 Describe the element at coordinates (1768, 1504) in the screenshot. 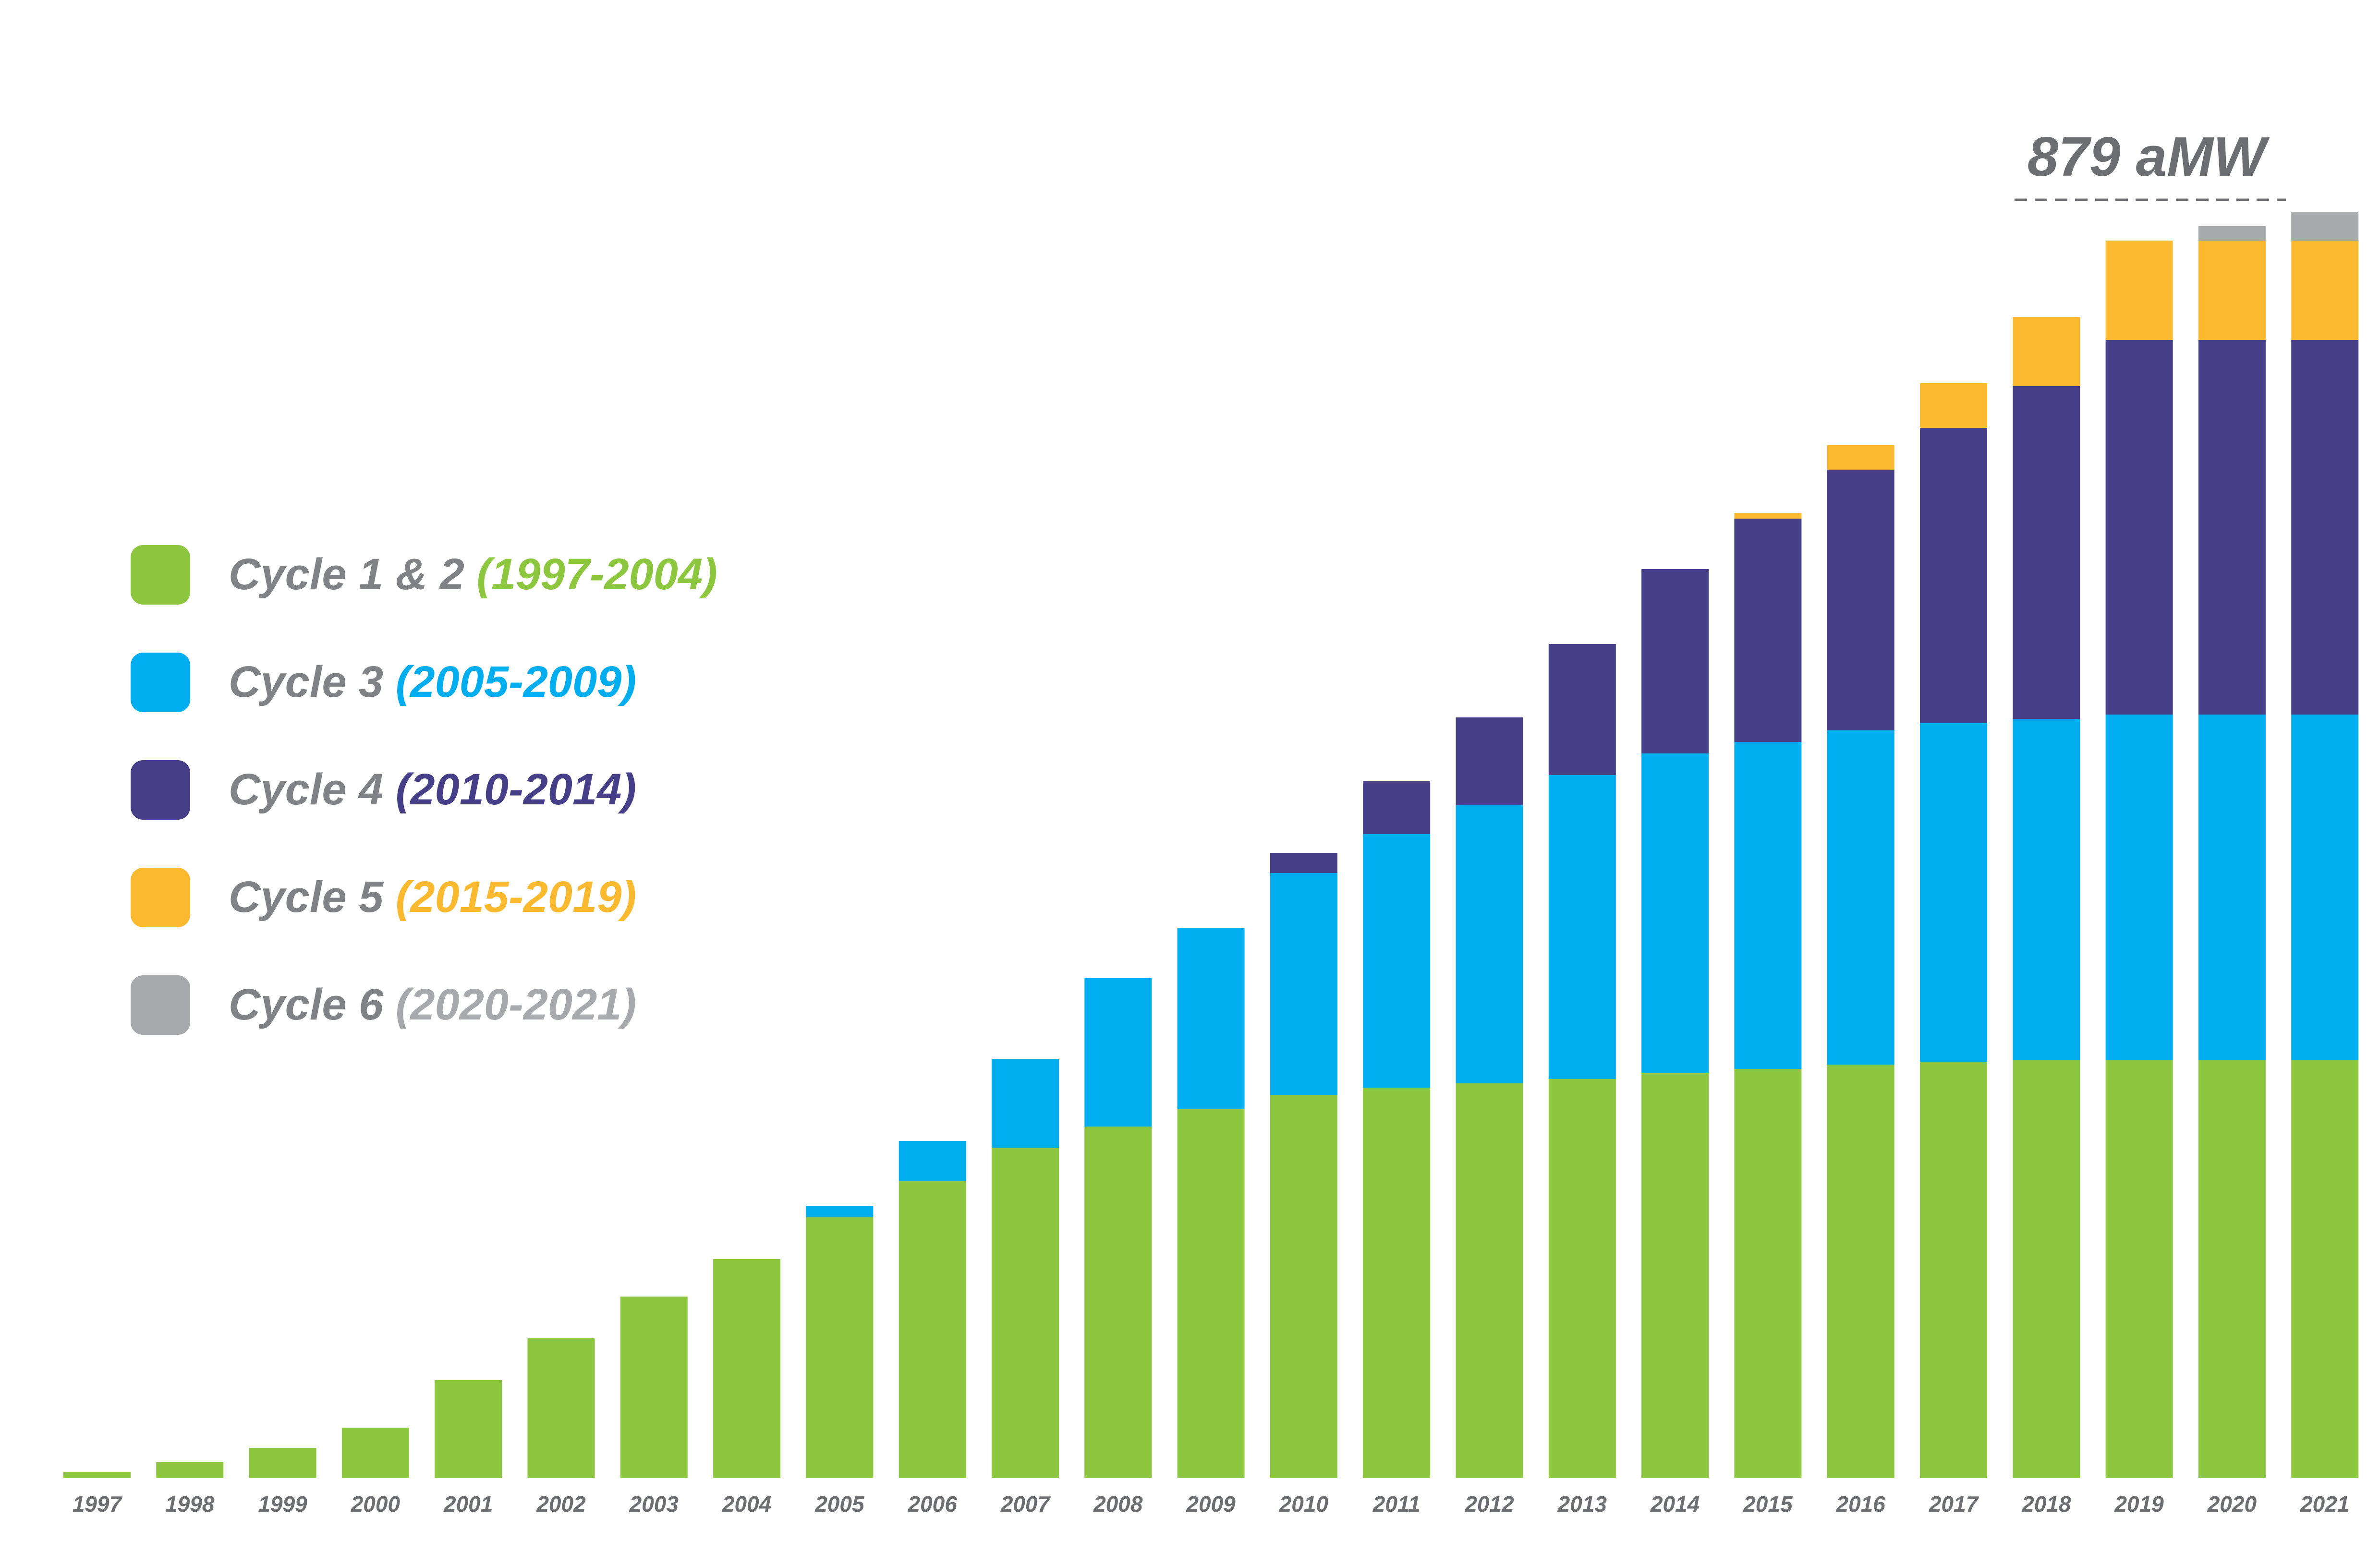

I see `x-tick-label: 2015` at that location.